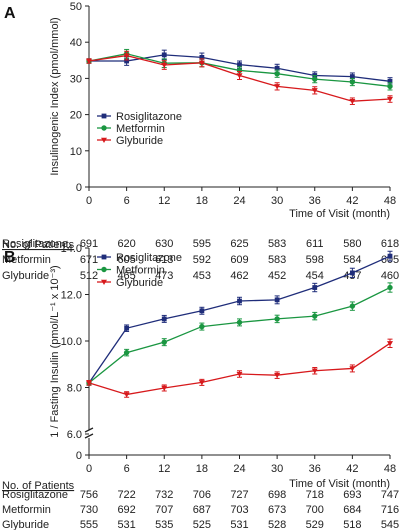 The width and height of the screenshot is (401, 530). I want to click on patients-count: 692, so click(126, 510).